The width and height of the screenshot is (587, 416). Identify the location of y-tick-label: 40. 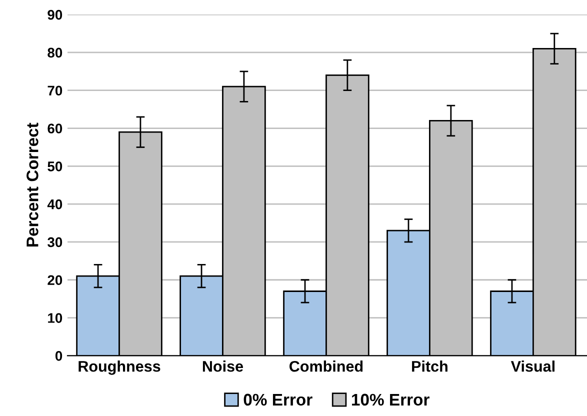
(54, 204).